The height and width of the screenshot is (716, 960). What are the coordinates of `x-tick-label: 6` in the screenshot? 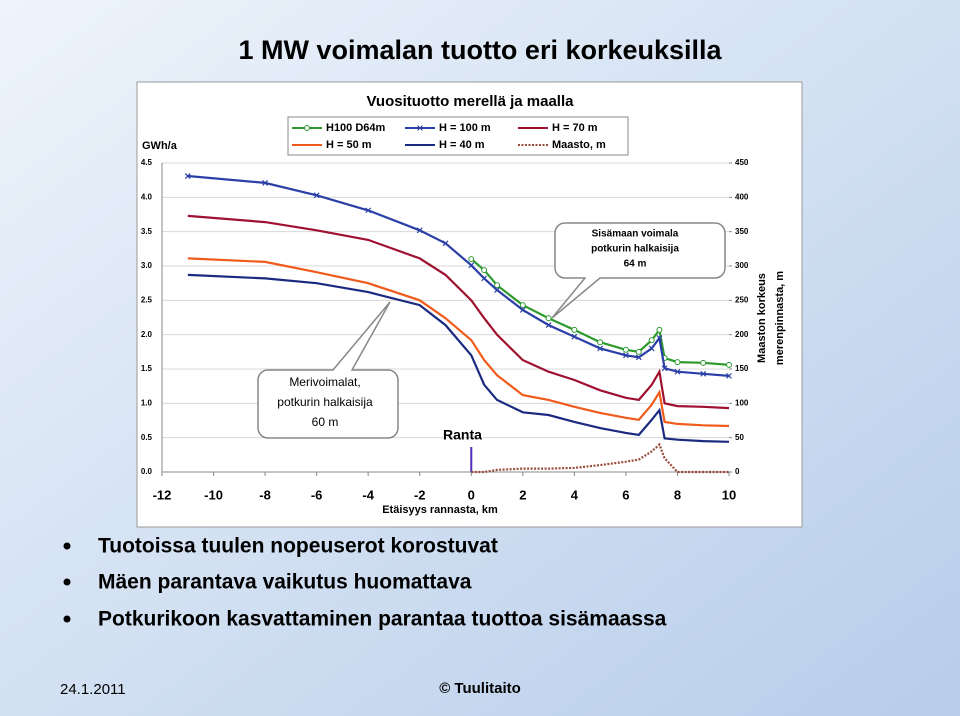 It's located at (625, 494).